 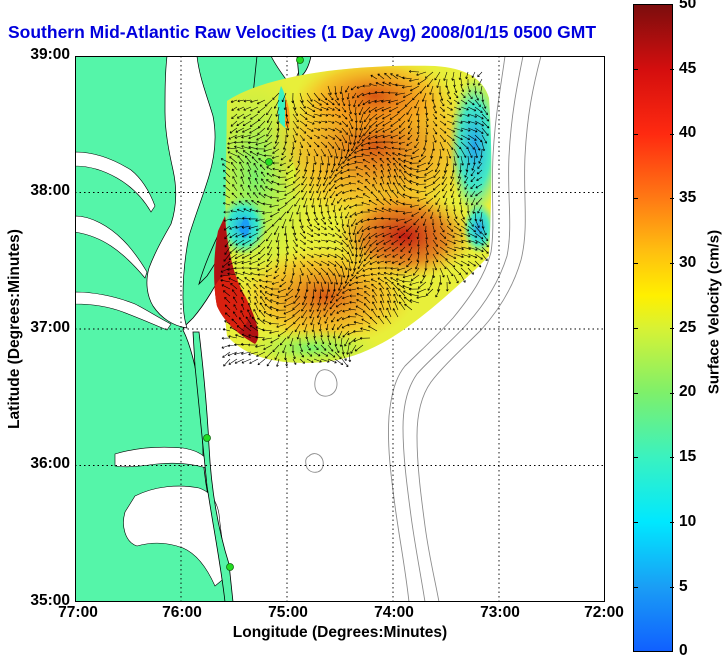 I want to click on x-tick-label: 74:00, so click(x=394, y=612).